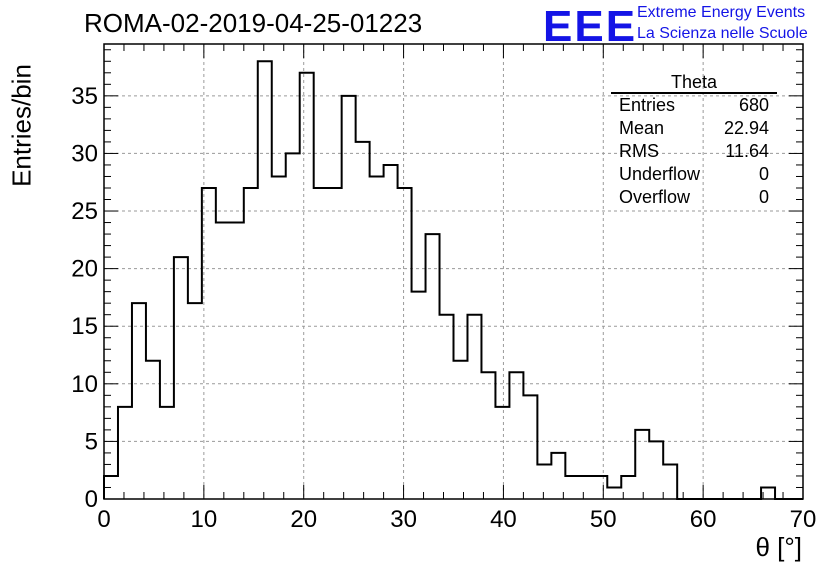 The height and width of the screenshot is (572, 836). What do you see at coordinates (503, 519) in the screenshot?
I see `x-tick-label: 40` at bounding box center [503, 519].